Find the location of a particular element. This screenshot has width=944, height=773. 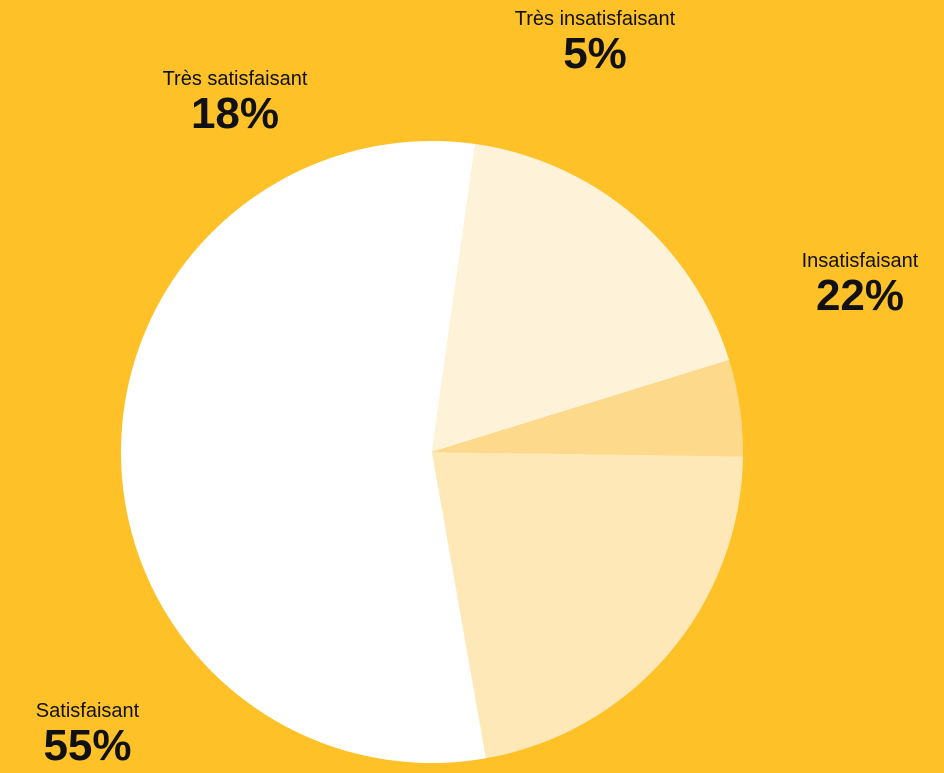

slice-label-satisfaisant: Satisfaisant 55% is located at coordinates (87, 734).